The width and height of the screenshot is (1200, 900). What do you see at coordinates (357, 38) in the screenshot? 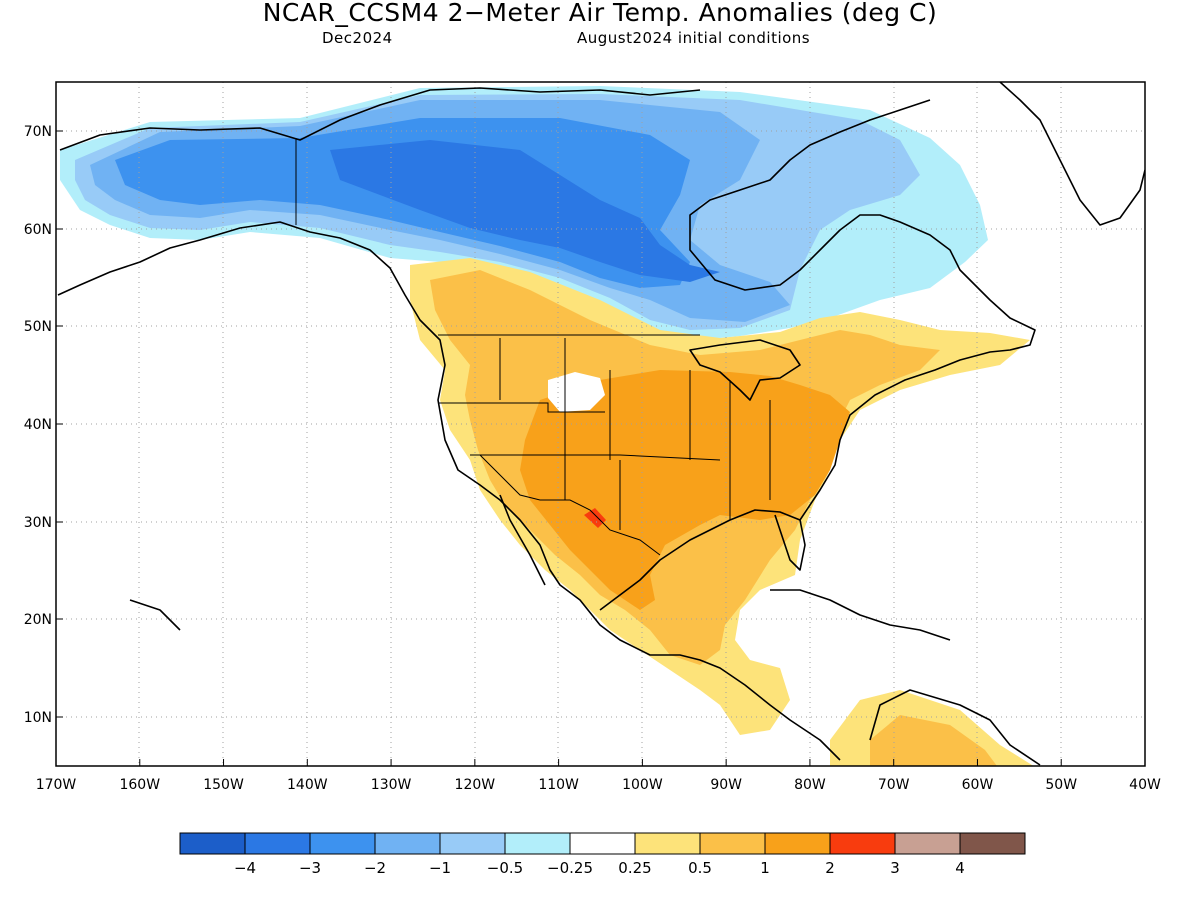
I see `forecast-month: Dec2024` at bounding box center [357, 38].